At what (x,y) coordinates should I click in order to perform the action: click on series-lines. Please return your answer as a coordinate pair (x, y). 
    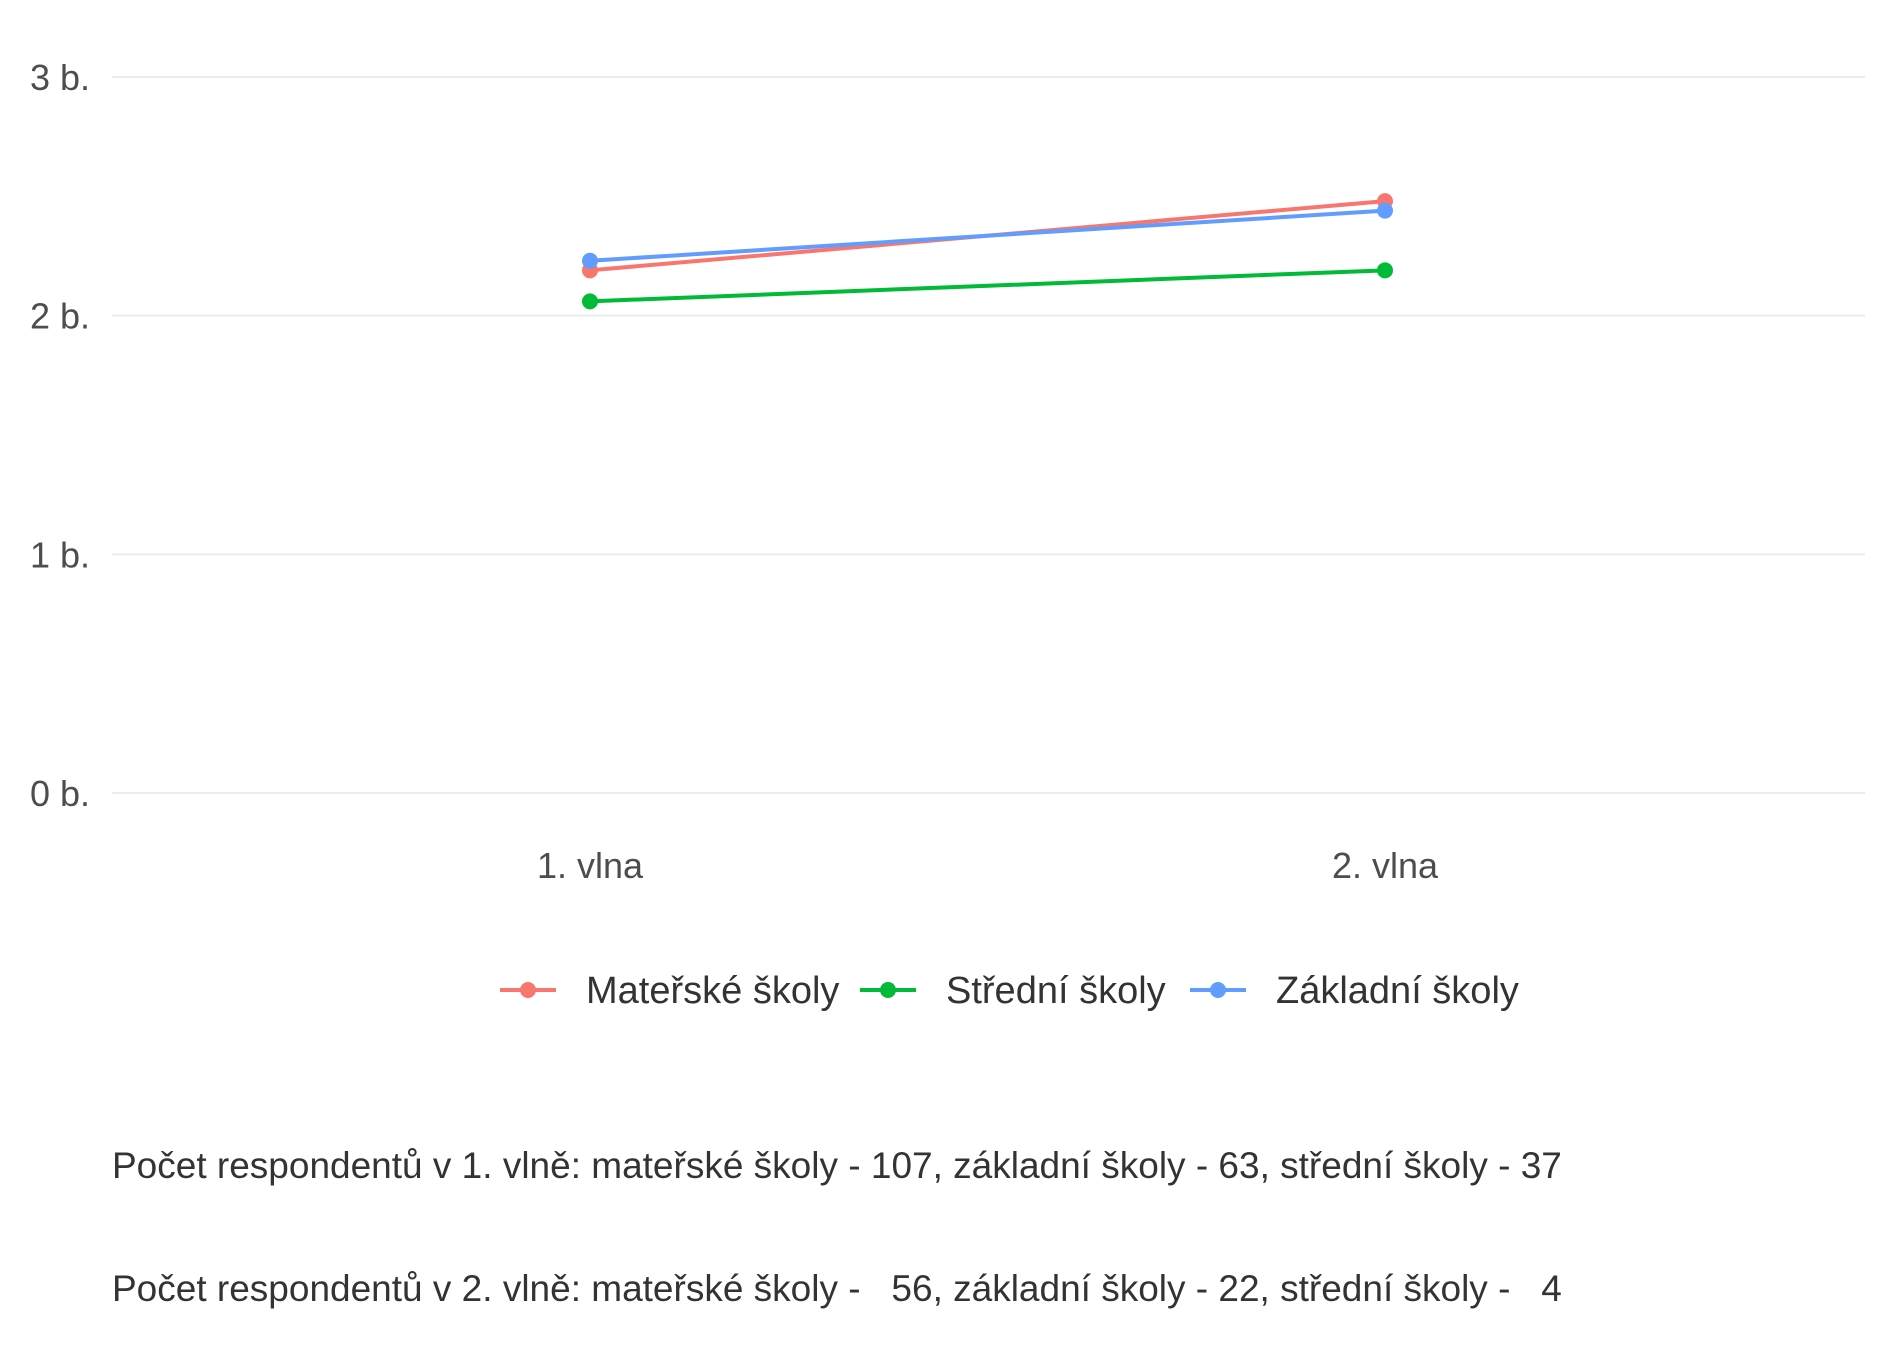
    Looking at the image, I should click on (987, 251).